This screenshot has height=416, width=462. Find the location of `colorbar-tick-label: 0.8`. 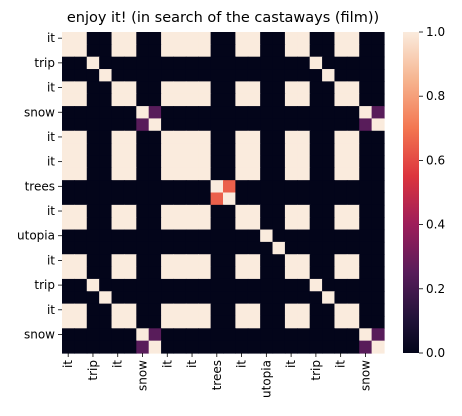

colorbar-tick-label: 0.8 is located at coordinates (435, 96).